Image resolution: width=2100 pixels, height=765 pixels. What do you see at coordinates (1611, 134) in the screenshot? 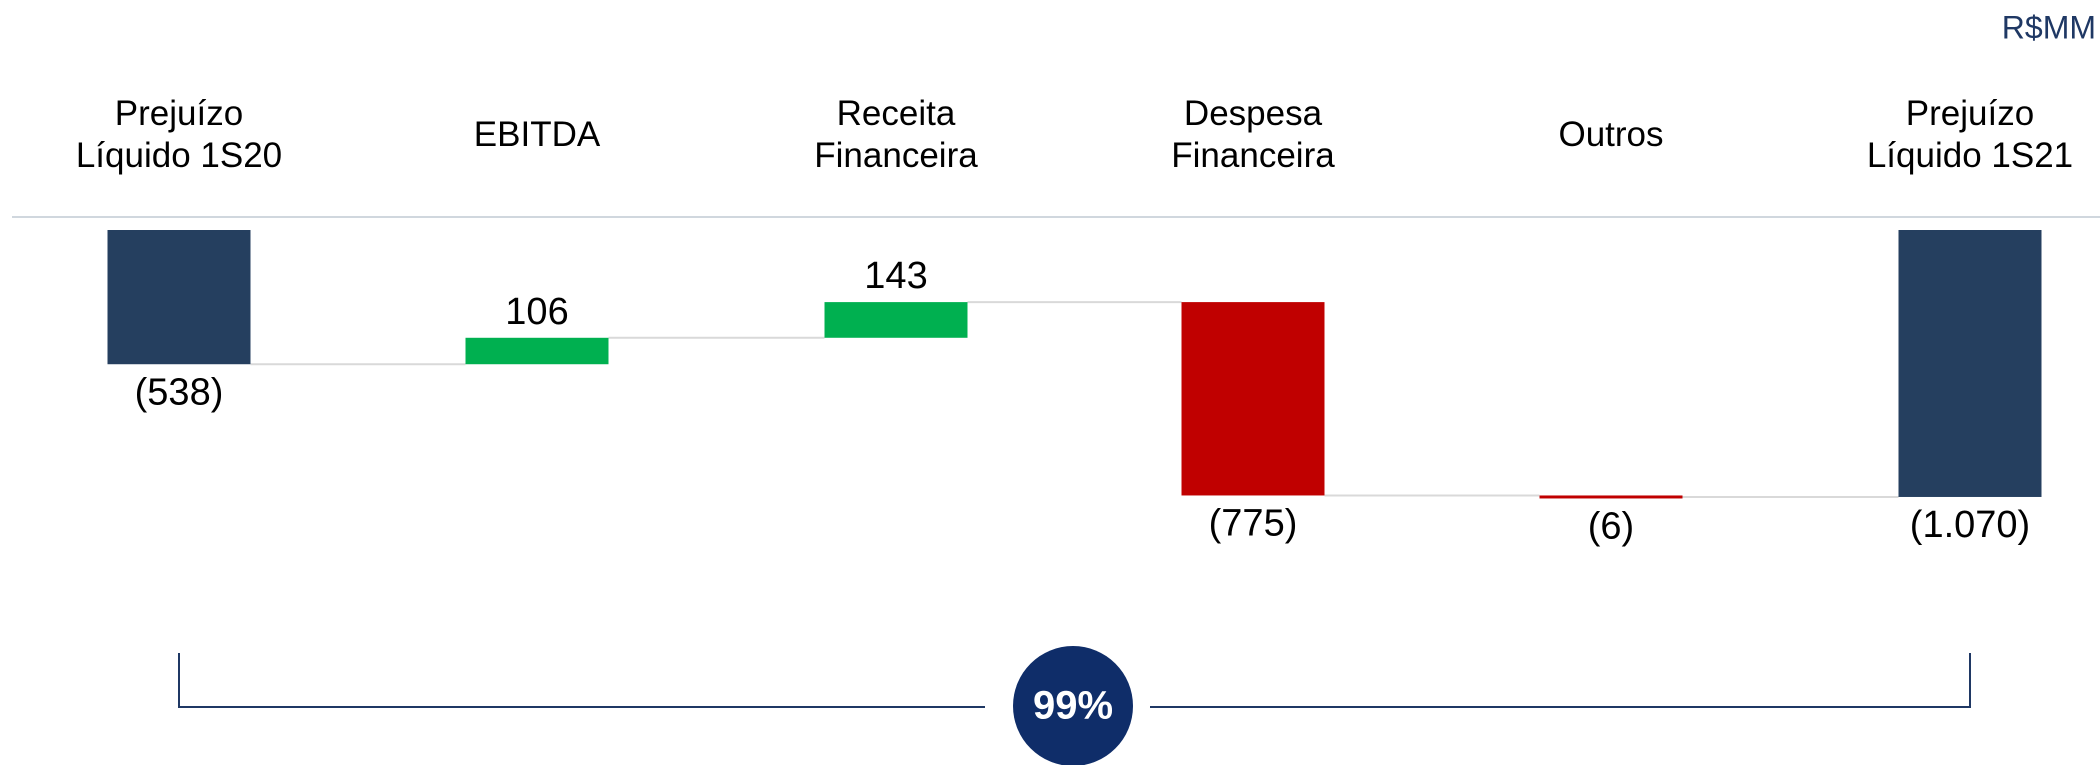
I see `category-label: Outros` at bounding box center [1611, 134].